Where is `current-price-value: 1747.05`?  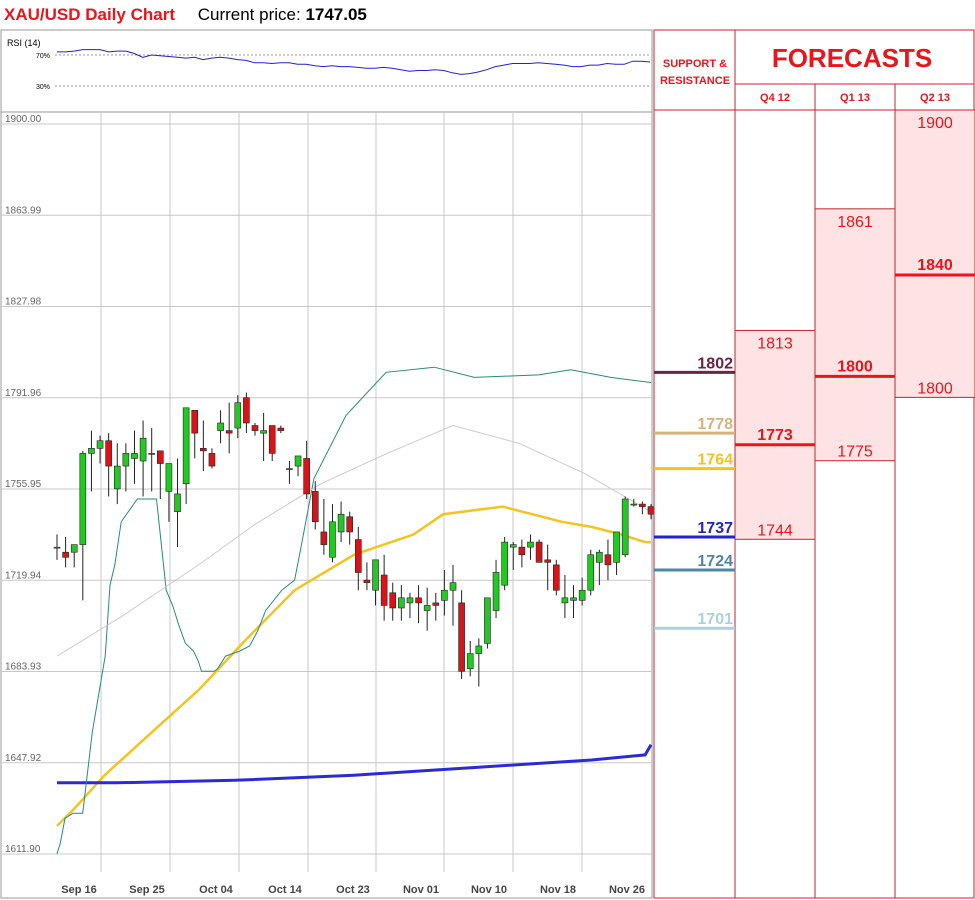
current-price-value: 1747.05 is located at coordinates (336, 14).